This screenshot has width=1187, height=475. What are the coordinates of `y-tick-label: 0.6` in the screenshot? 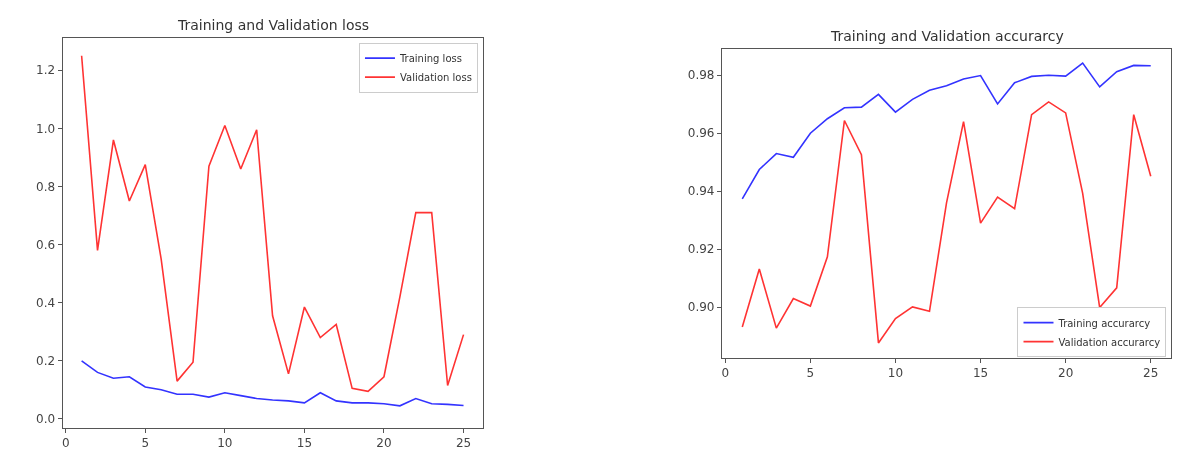 It's located at (46, 244).